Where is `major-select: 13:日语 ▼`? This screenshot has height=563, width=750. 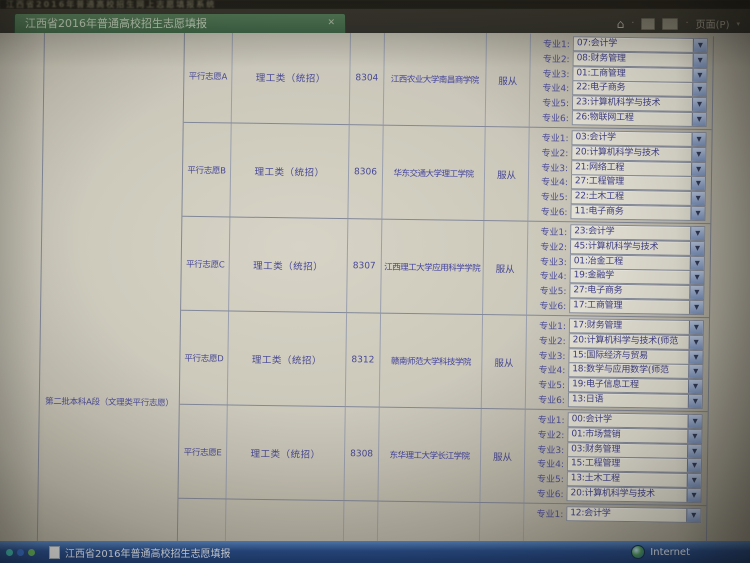
major-select: 13:日语 ▼ is located at coordinates (635, 401).